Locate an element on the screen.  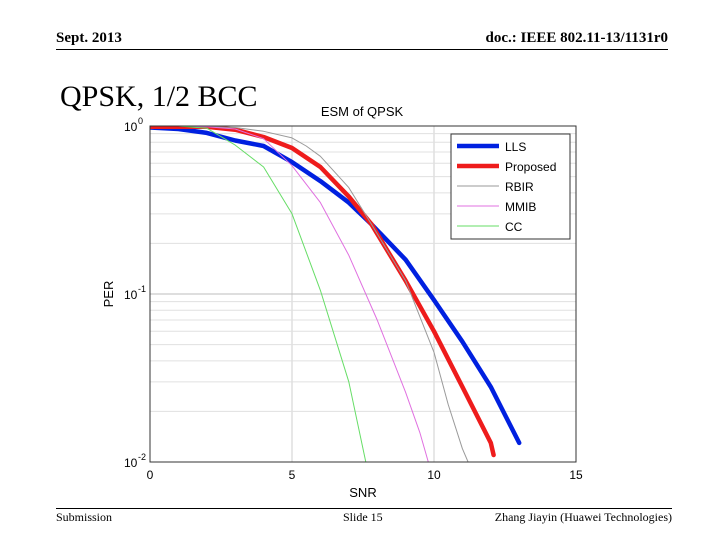
chart-legend: LLS Proposed RBIR MMIB CC is located at coordinates (510, 186).